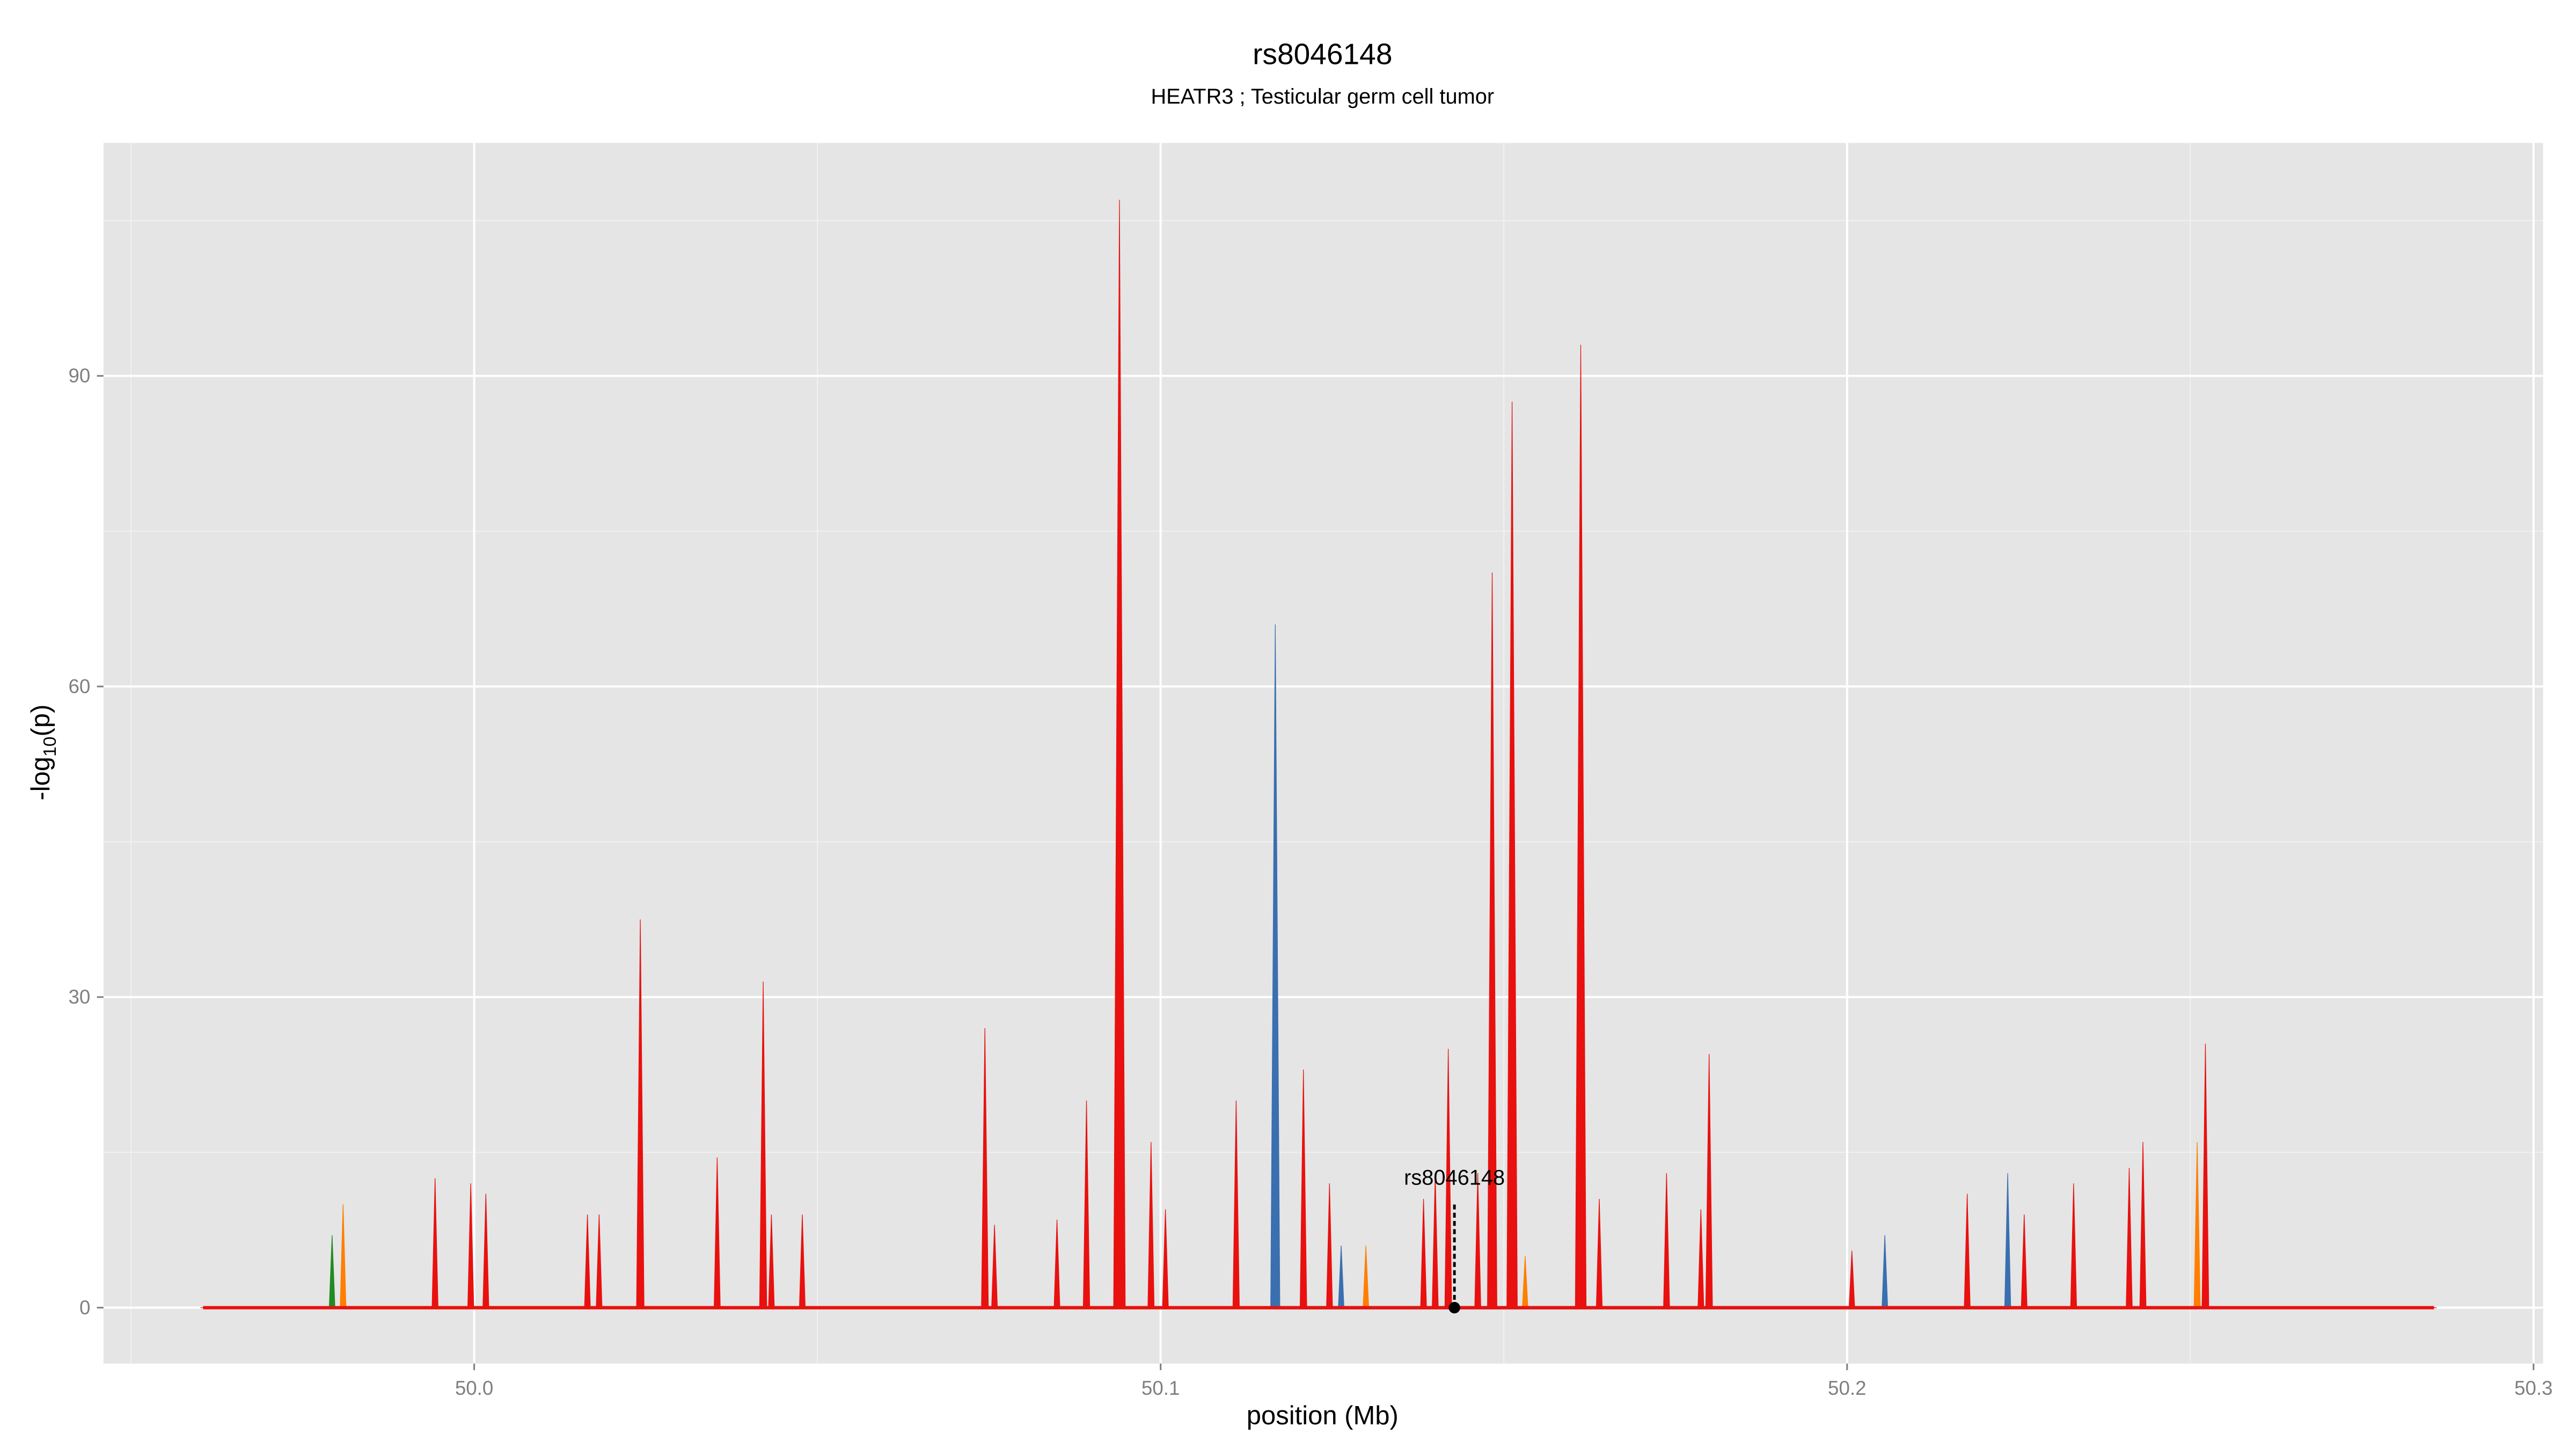 The image size is (2576, 1449). What do you see at coordinates (1160, 1388) in the screenshot?
I see `x-tick-label: 50.1` at bounding box center [1160, 1388].